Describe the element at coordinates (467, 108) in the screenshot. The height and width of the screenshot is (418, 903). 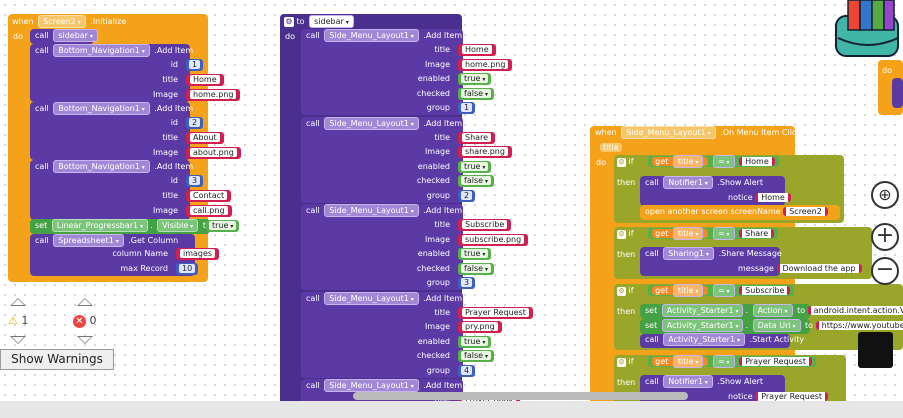
I see `group-value: 1` at that location.